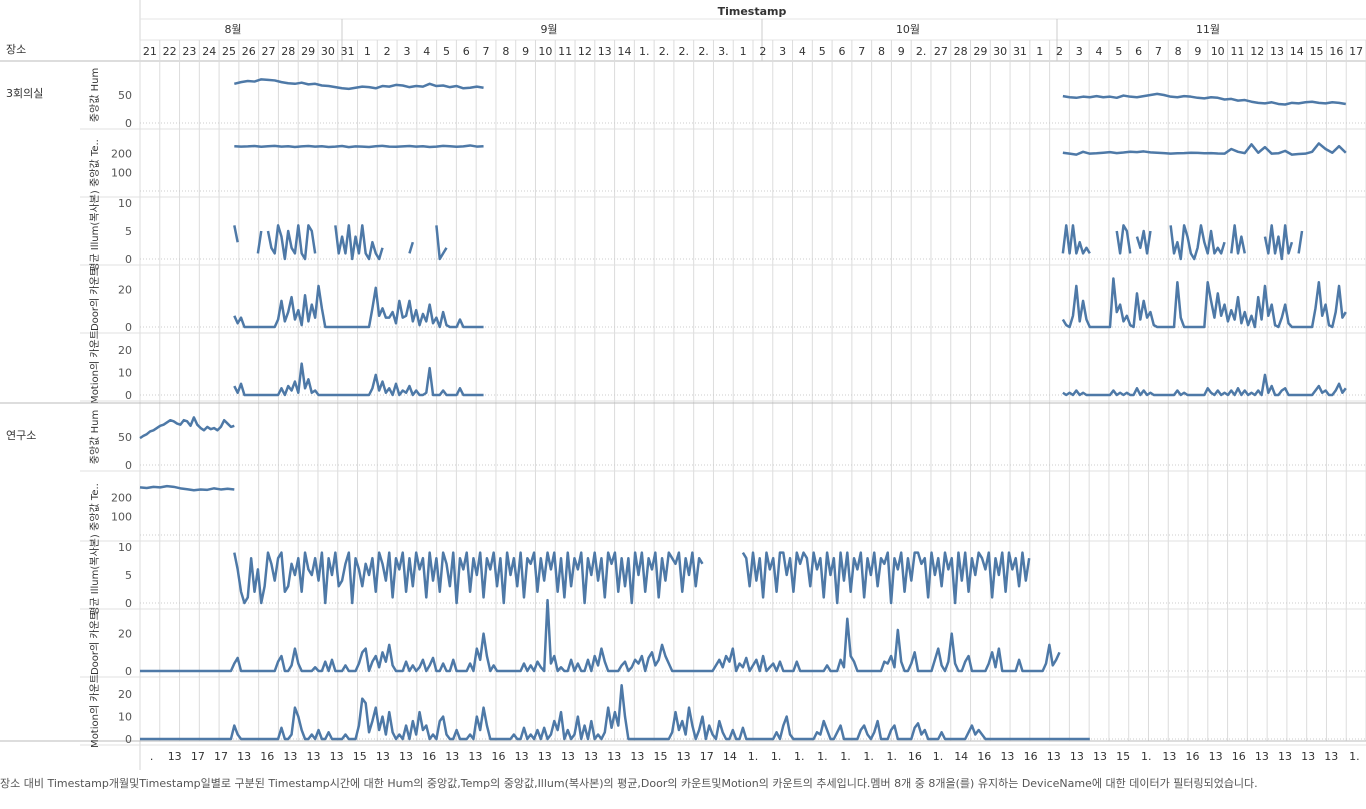 Image resolution: width=1366 pixels, height=809 pixels. What do you see at coordinates (1257, 51) in the screenshot?
I see `day-label: 12` at bounding box center [1257, 51].